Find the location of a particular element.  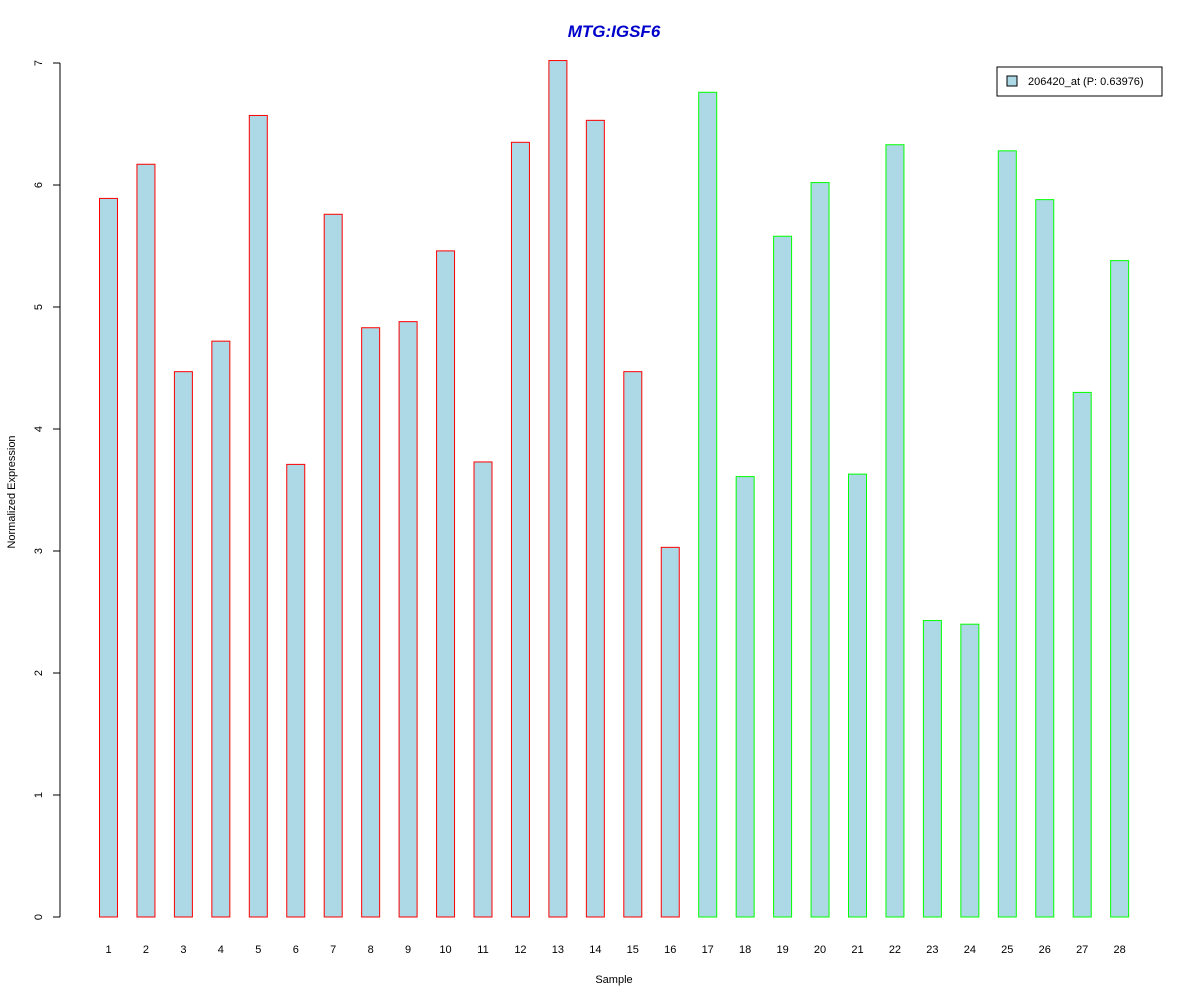

x-tick-label: 18 is located at coordinates (745, 950).